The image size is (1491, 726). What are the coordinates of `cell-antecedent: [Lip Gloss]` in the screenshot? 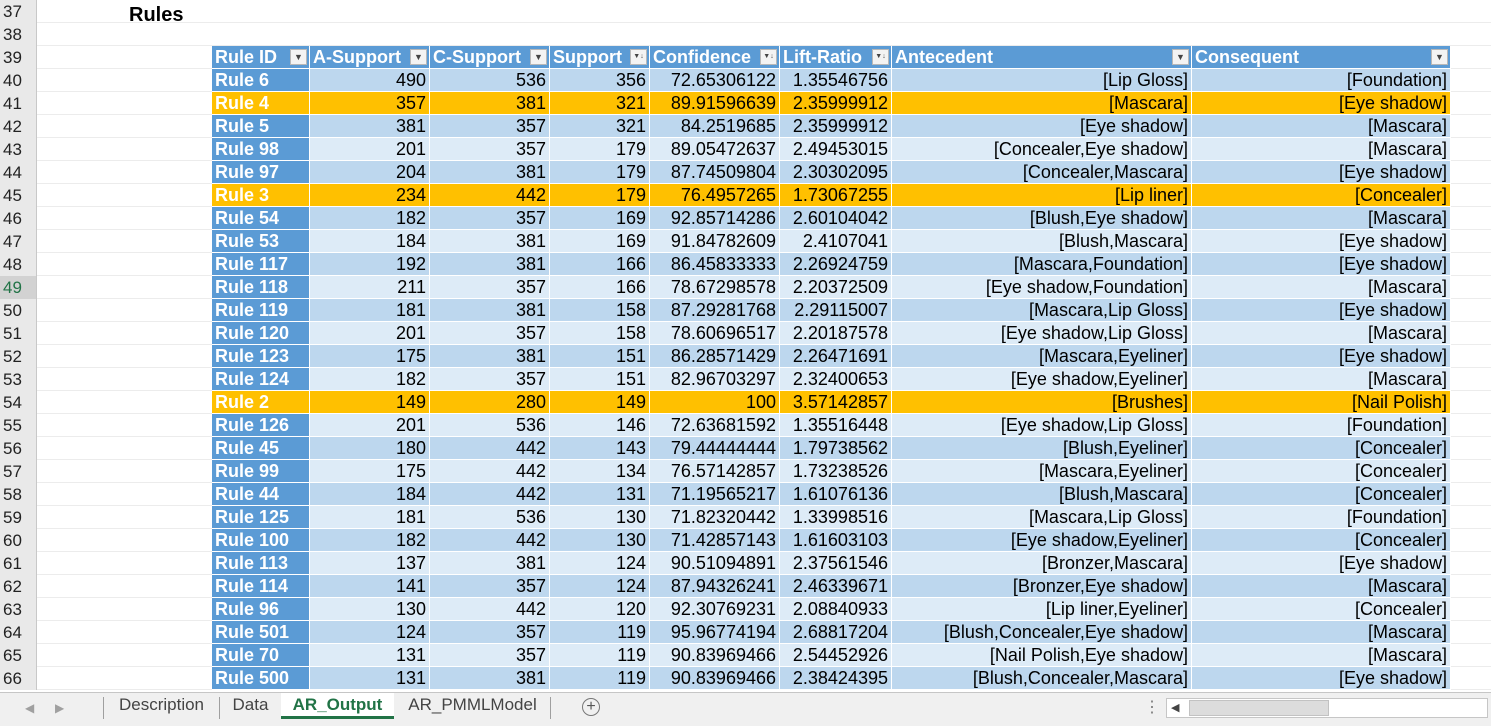 It's located at (1042, 80).